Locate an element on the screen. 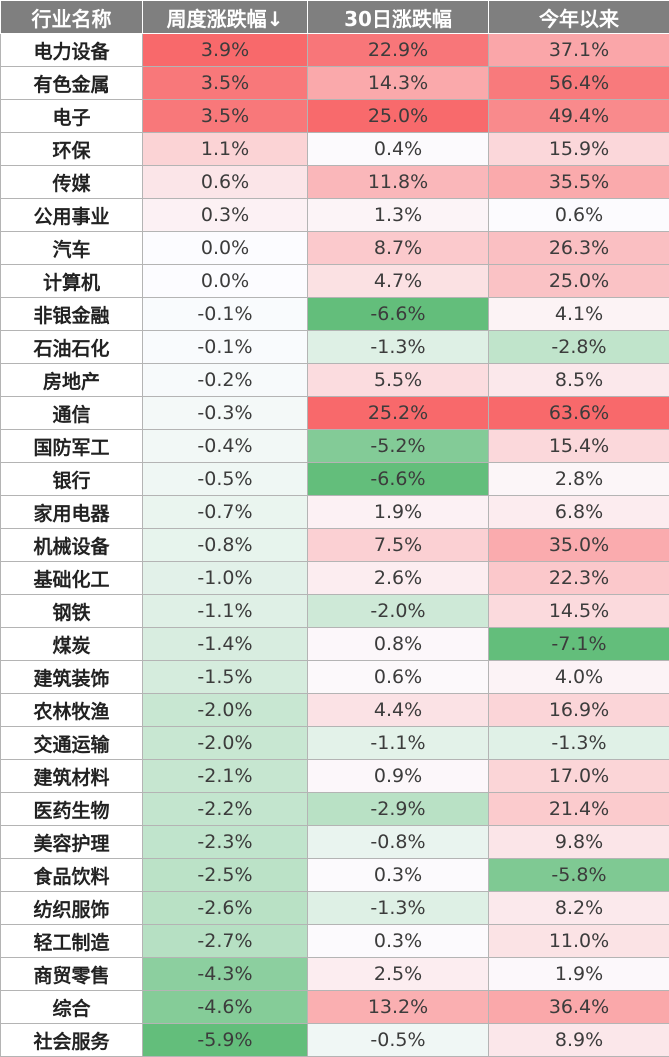  weekly-change-cell: -0.4% is located at coordinates (225, 446).